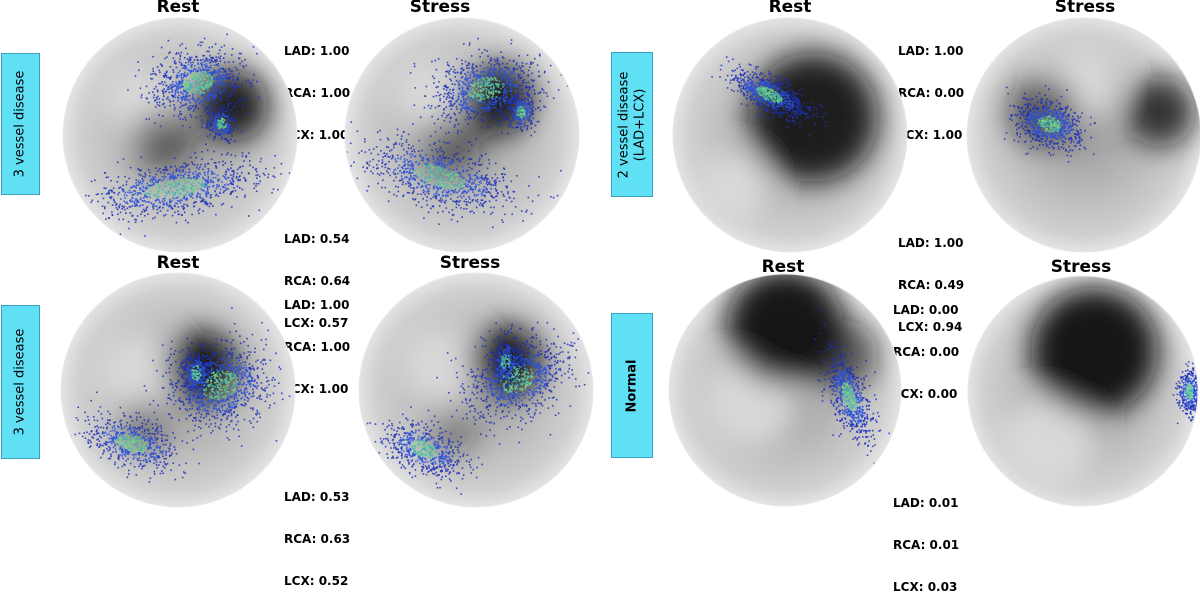 The height and width of the screenshot is (608, 1200). I want to click on diagnosis-label-box: Normal, so click(632, 385).